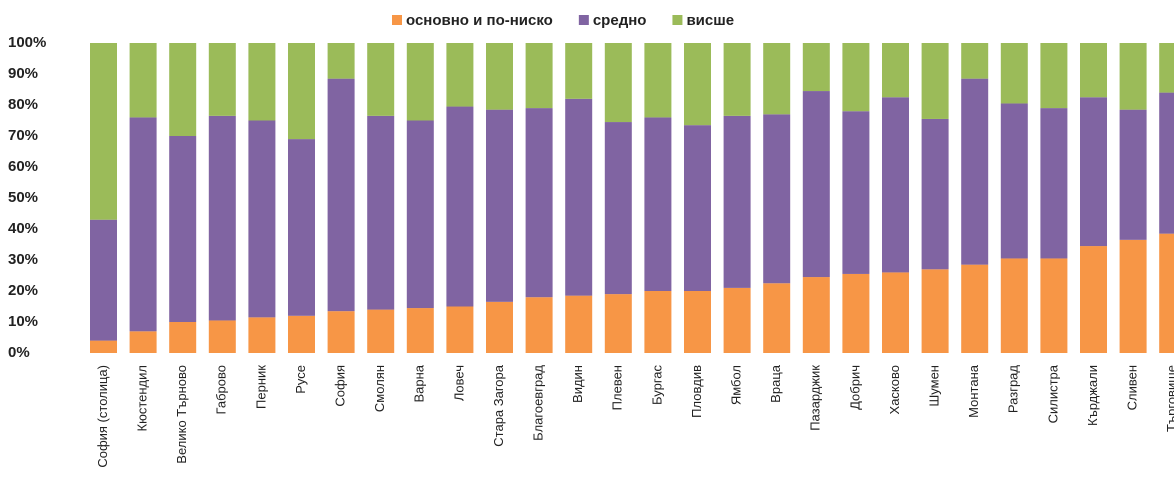  I want to click on x-tick-label: София (столица), so click(102, 416).